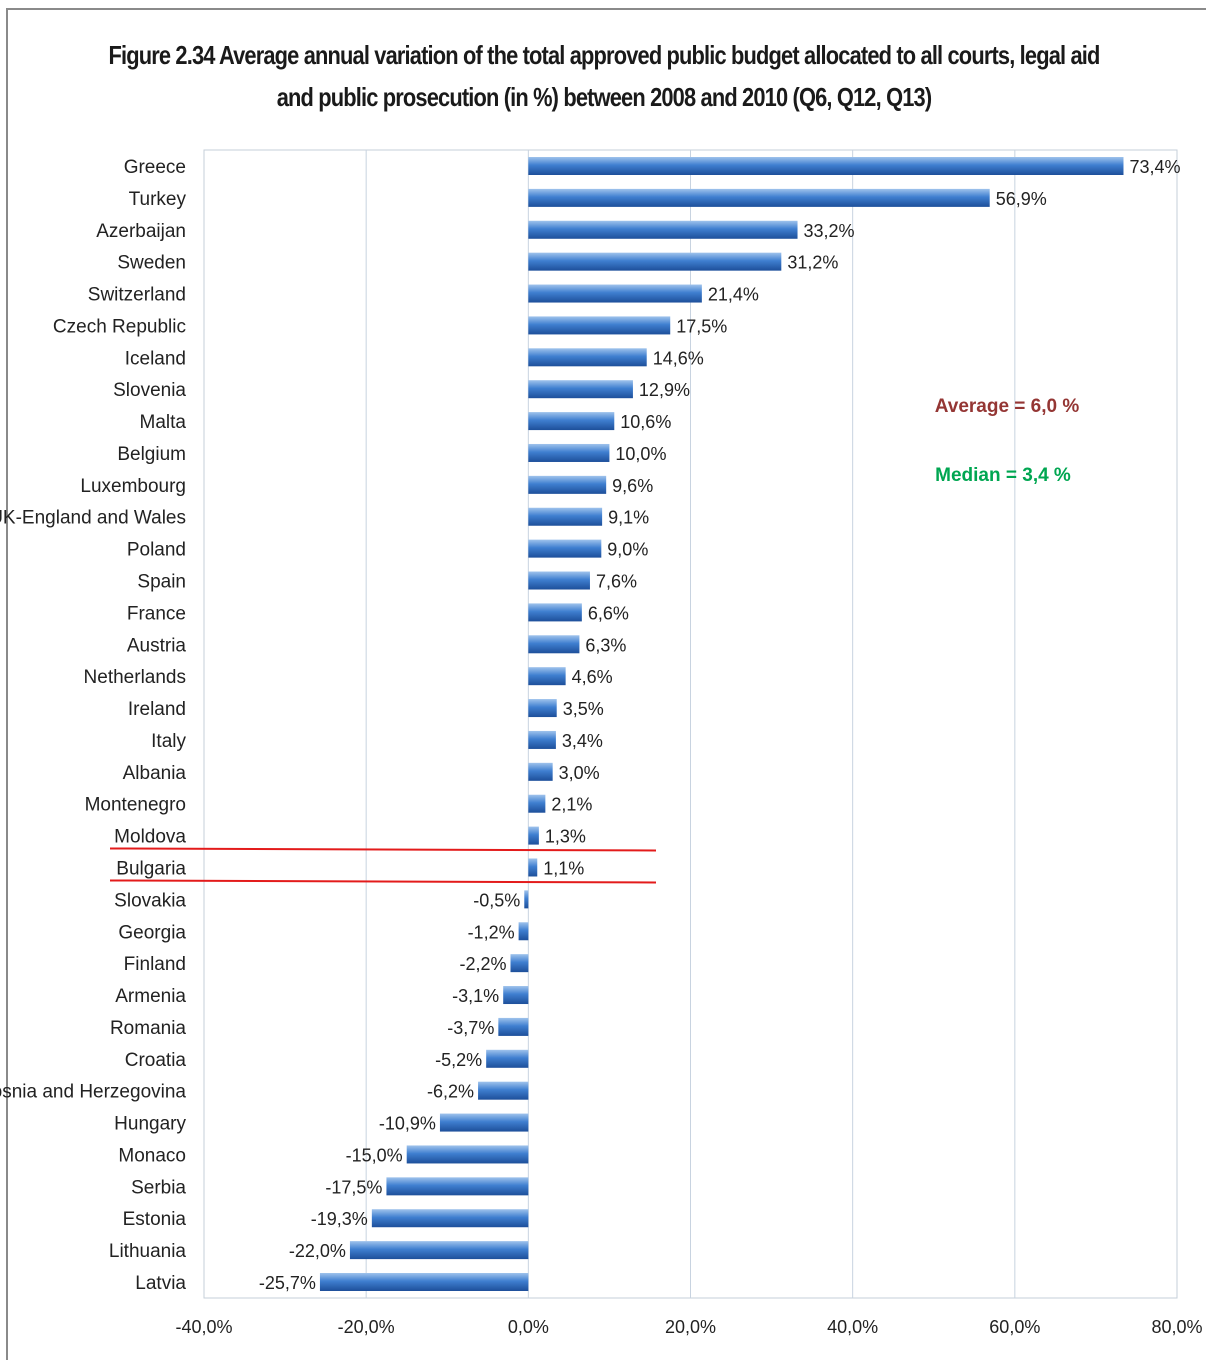  What do you see at coordinates (152, 932) in the screenshot?
I see `category-label: Georgia` at bounding box center [152, 932].